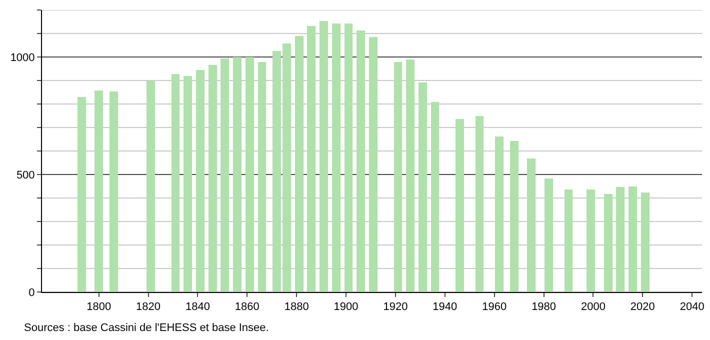 The height and width of the screenshot is (340, 710). What do you see at coordinates (296, 307) in the screenshot?
I see `x-tick-label: 1880` at bounding box center [296, 307].